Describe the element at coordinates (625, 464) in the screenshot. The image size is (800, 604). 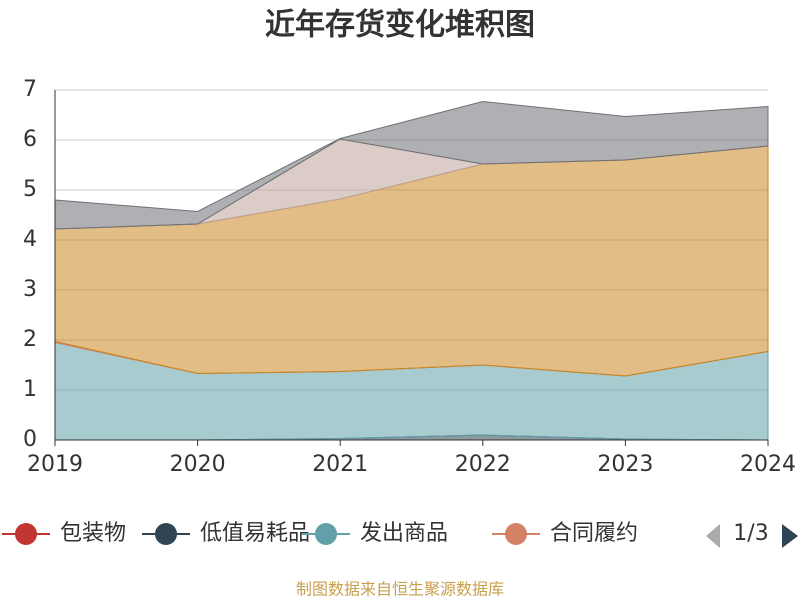
I see `x-tick-label: 2023` at that location.